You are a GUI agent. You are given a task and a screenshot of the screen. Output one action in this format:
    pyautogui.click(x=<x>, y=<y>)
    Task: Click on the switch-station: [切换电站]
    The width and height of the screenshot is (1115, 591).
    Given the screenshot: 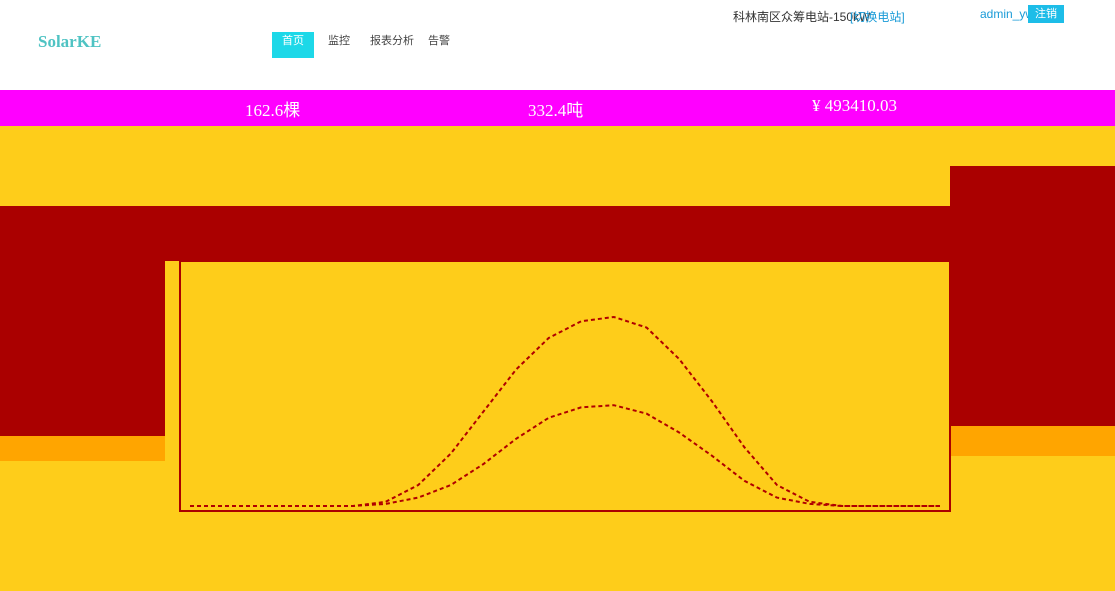 What is the action you would take?
    pyautogui.click(x=877, y=17)
    